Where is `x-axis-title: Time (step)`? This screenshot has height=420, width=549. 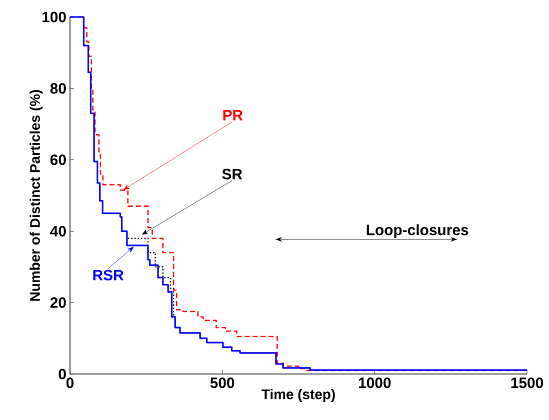
x-axis-title: Time (step) is located at coordinates (298, 395).